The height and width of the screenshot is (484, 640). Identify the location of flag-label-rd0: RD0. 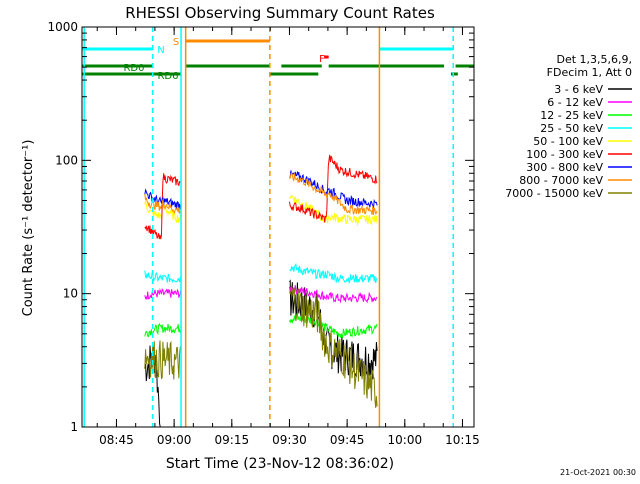
(133, 68).